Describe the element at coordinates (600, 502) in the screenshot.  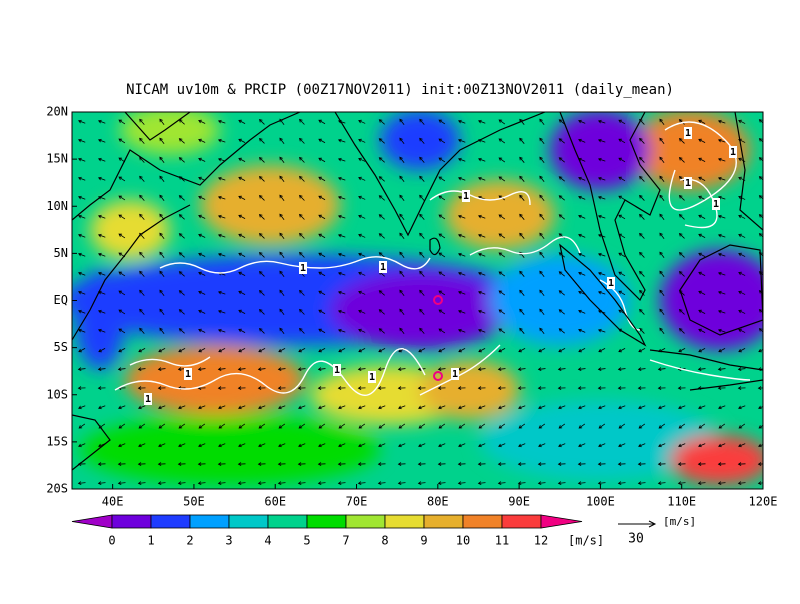
I see `x-tick-label: 100E` at that location.